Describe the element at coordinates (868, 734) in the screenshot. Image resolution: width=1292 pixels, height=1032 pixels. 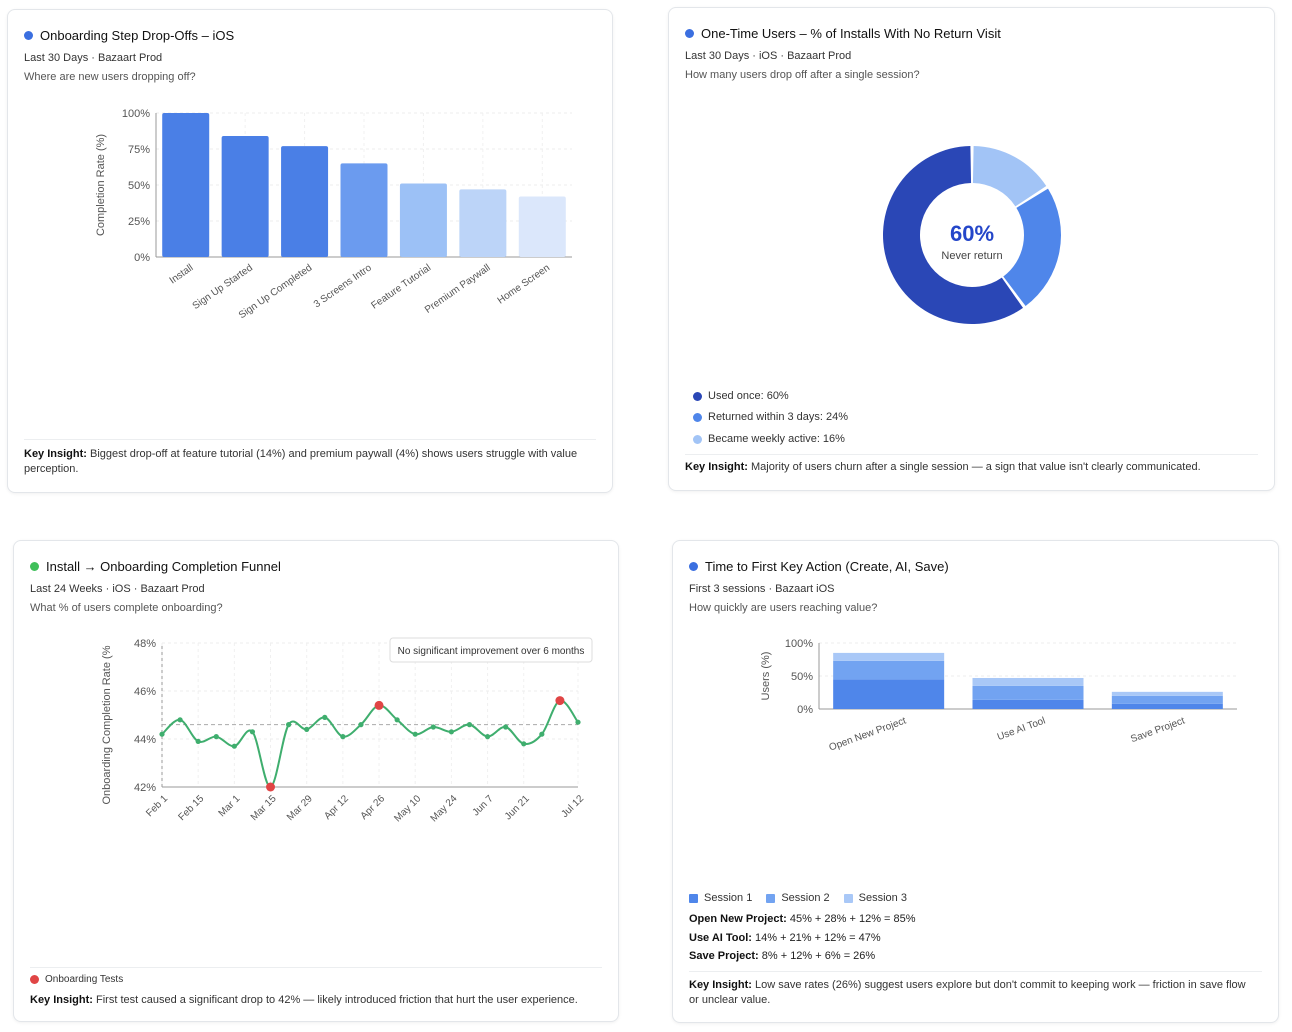
I see `x-tick-label: Open New Project` at that location.